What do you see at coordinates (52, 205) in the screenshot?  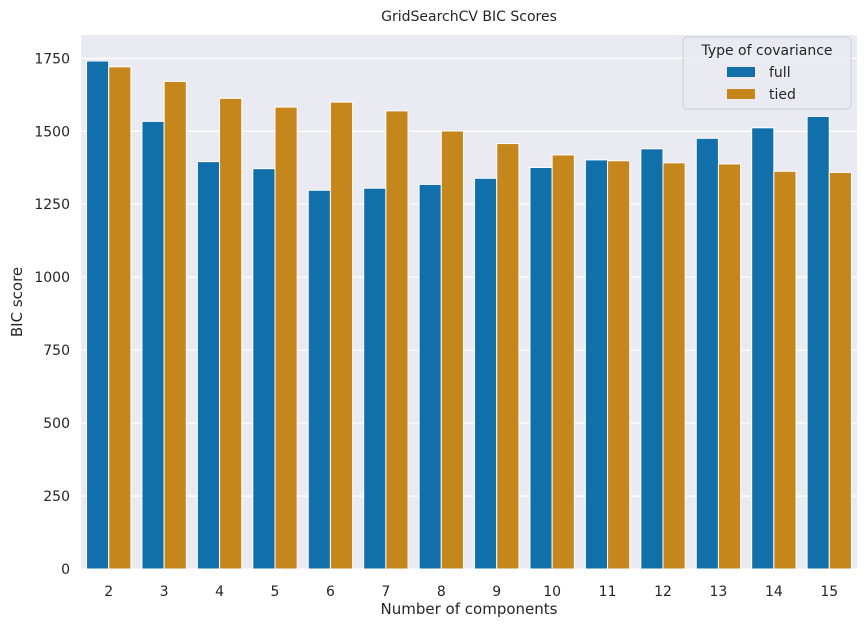 I see `y-tick-label: 1250` at bounding box center [52, 205].